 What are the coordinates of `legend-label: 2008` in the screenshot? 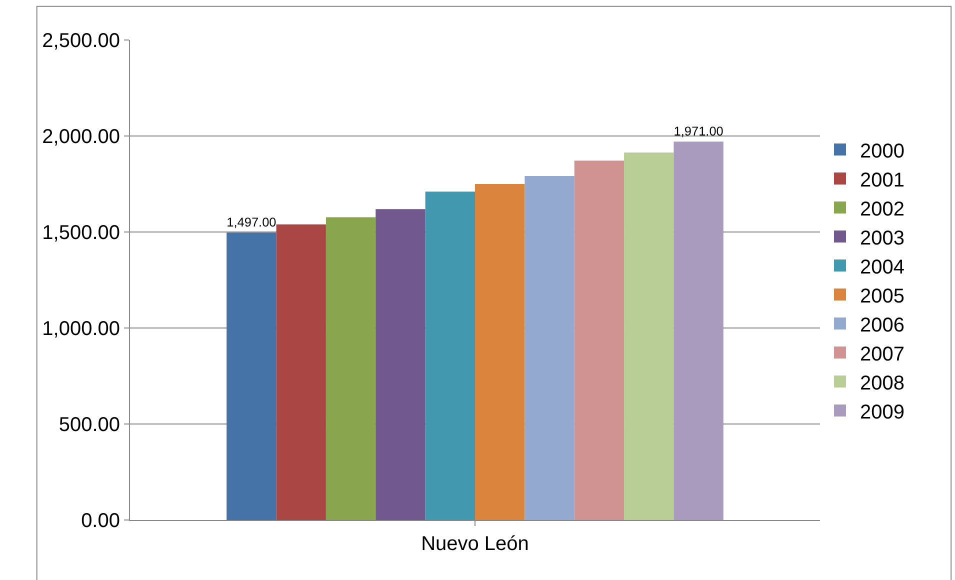 It's located at (882, 383).